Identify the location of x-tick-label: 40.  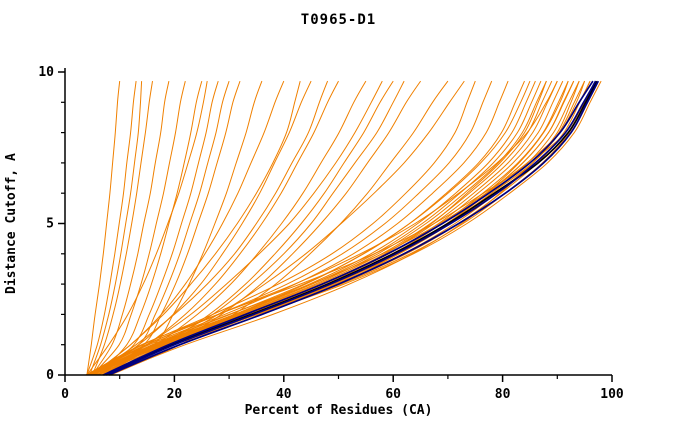
(284, 394).